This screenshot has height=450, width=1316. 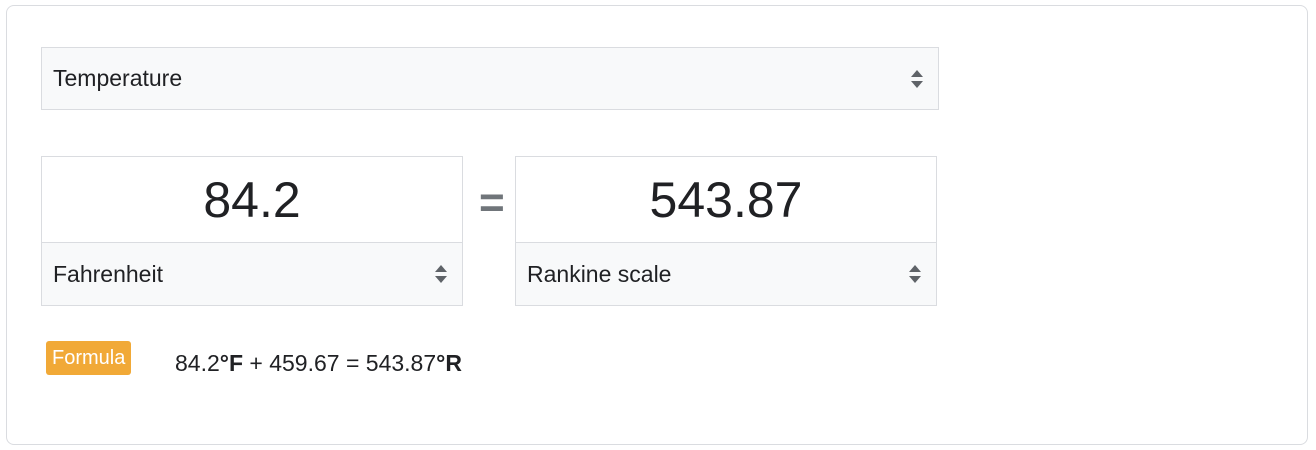 What do you see at coordinates (726, 274) in the screenshot?
I see `to-unit-select: Rankine scale` at bounding box center [726, 274].